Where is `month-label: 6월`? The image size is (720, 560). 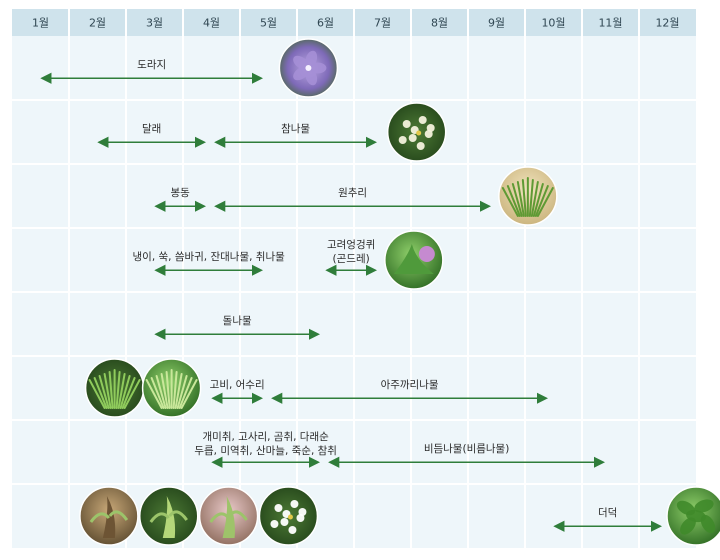
month-label: 6월 is located at coordinates (325, 23).